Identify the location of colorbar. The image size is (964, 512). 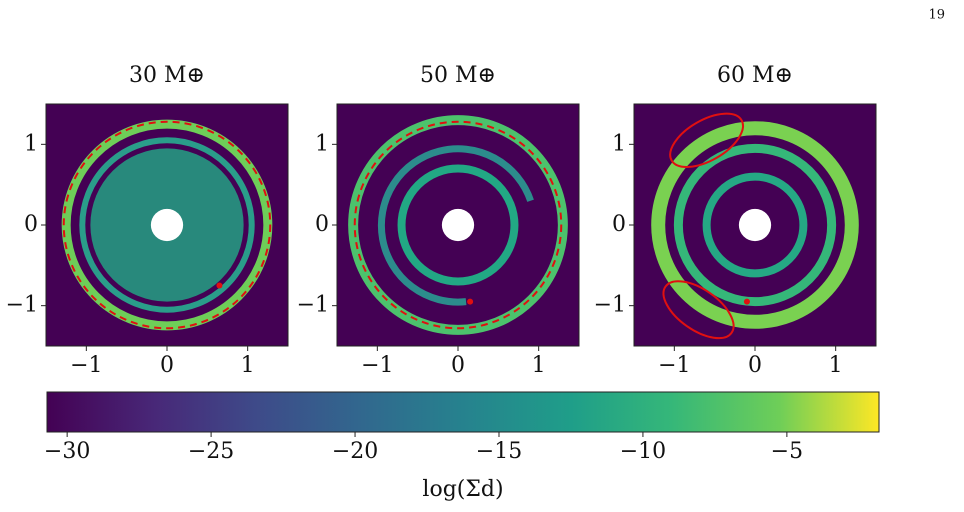
(463, 412).